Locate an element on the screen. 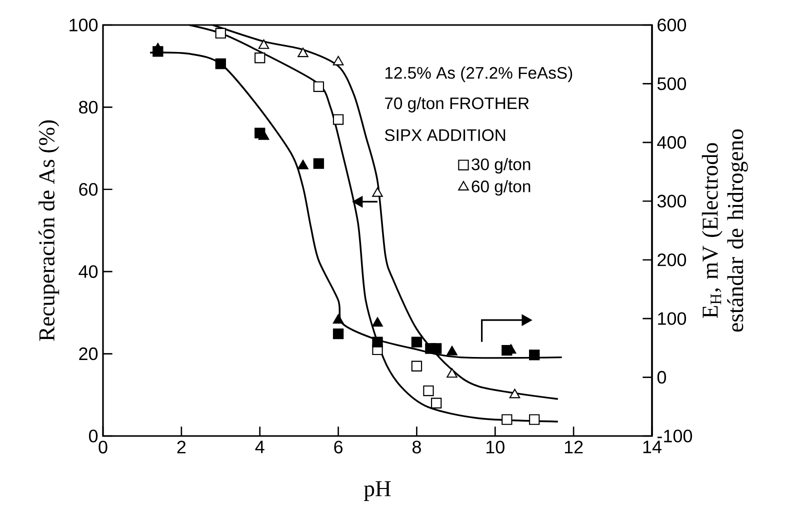  x-tick-label: 0 is located at coordinates (103, 447).